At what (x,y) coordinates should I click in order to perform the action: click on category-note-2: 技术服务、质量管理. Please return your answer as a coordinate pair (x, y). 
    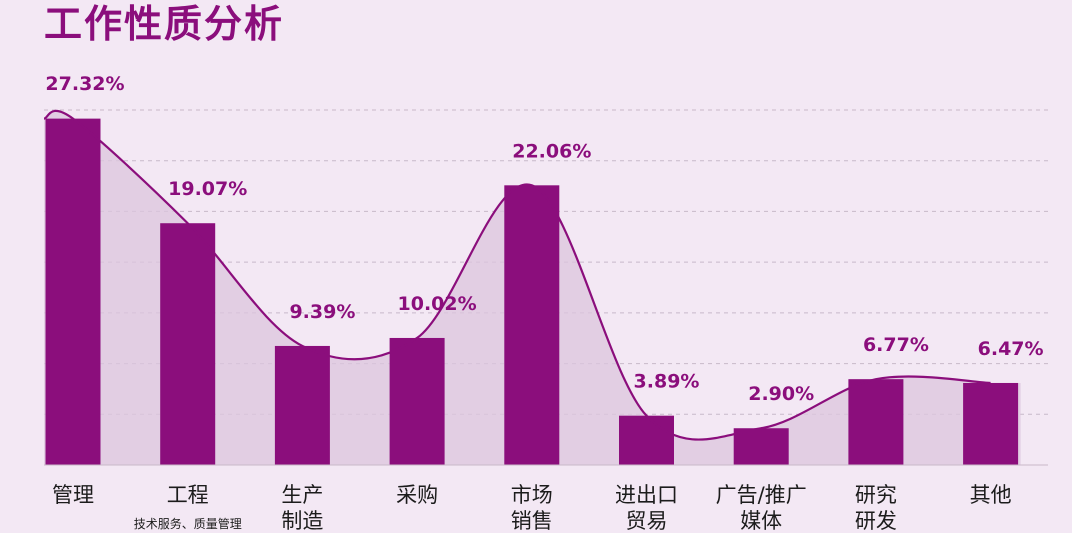
    Looking at the image, I should click on (188, 523).